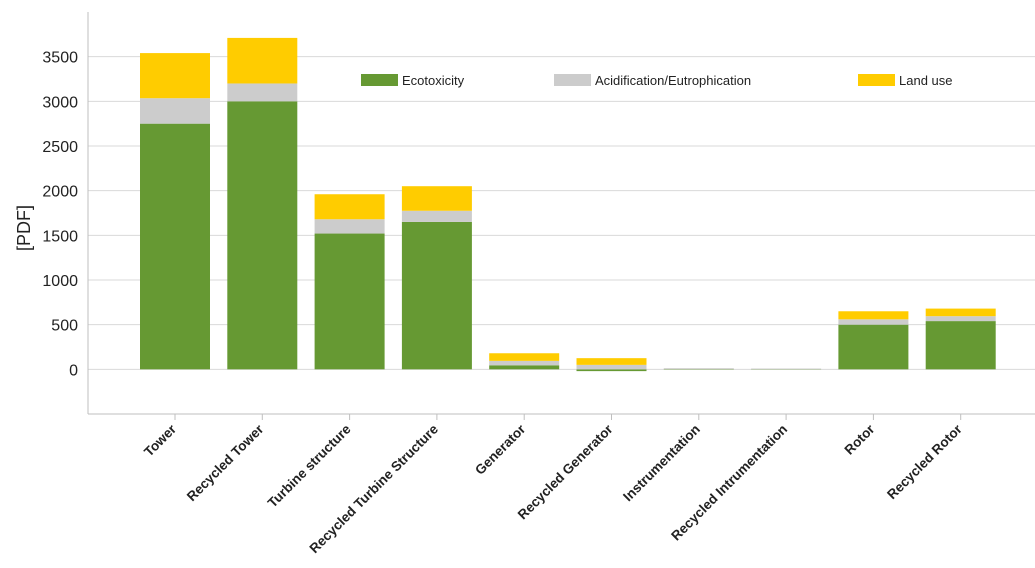  What do you see at coordinates (60, 102) in the screenshot?
I see `y-tick-label: 3000` at bounding box center [60, 102].